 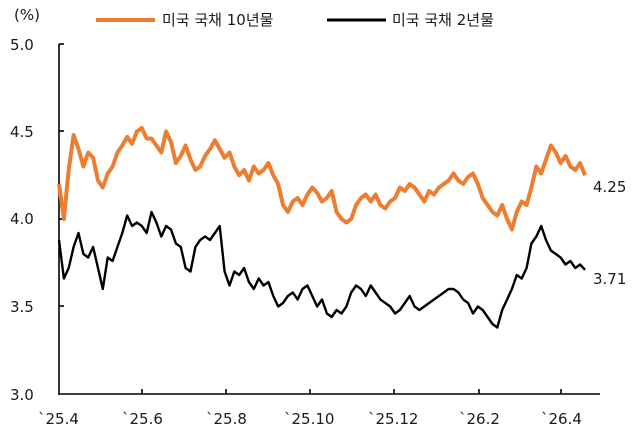 What do you see at coordinates (609, 279) in the screenshot?
I see `end-label-2y: 3.71` at bounding box center [609, 279].